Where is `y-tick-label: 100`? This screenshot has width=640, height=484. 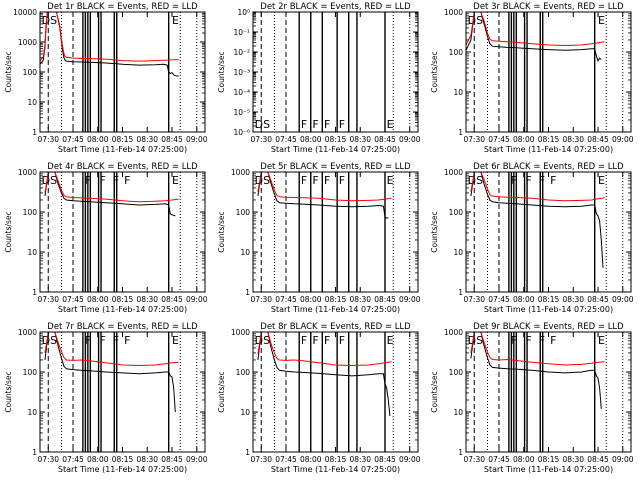
y-tick-label: 100 is located at coordinates (30, 72).